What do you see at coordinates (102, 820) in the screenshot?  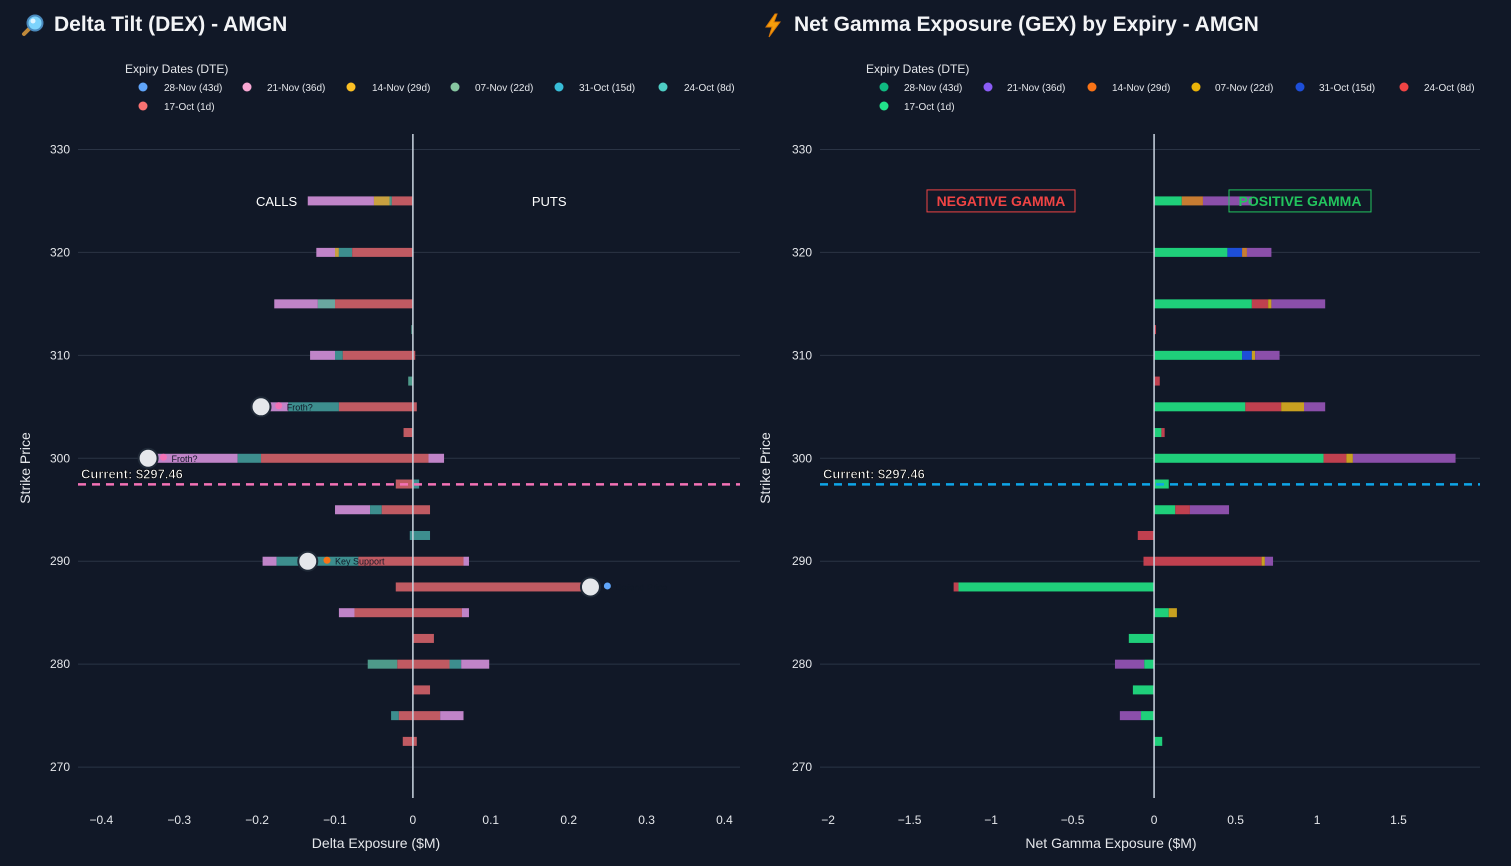 I see `x-tick-label: −0.4` at bounding box center [102, 820].